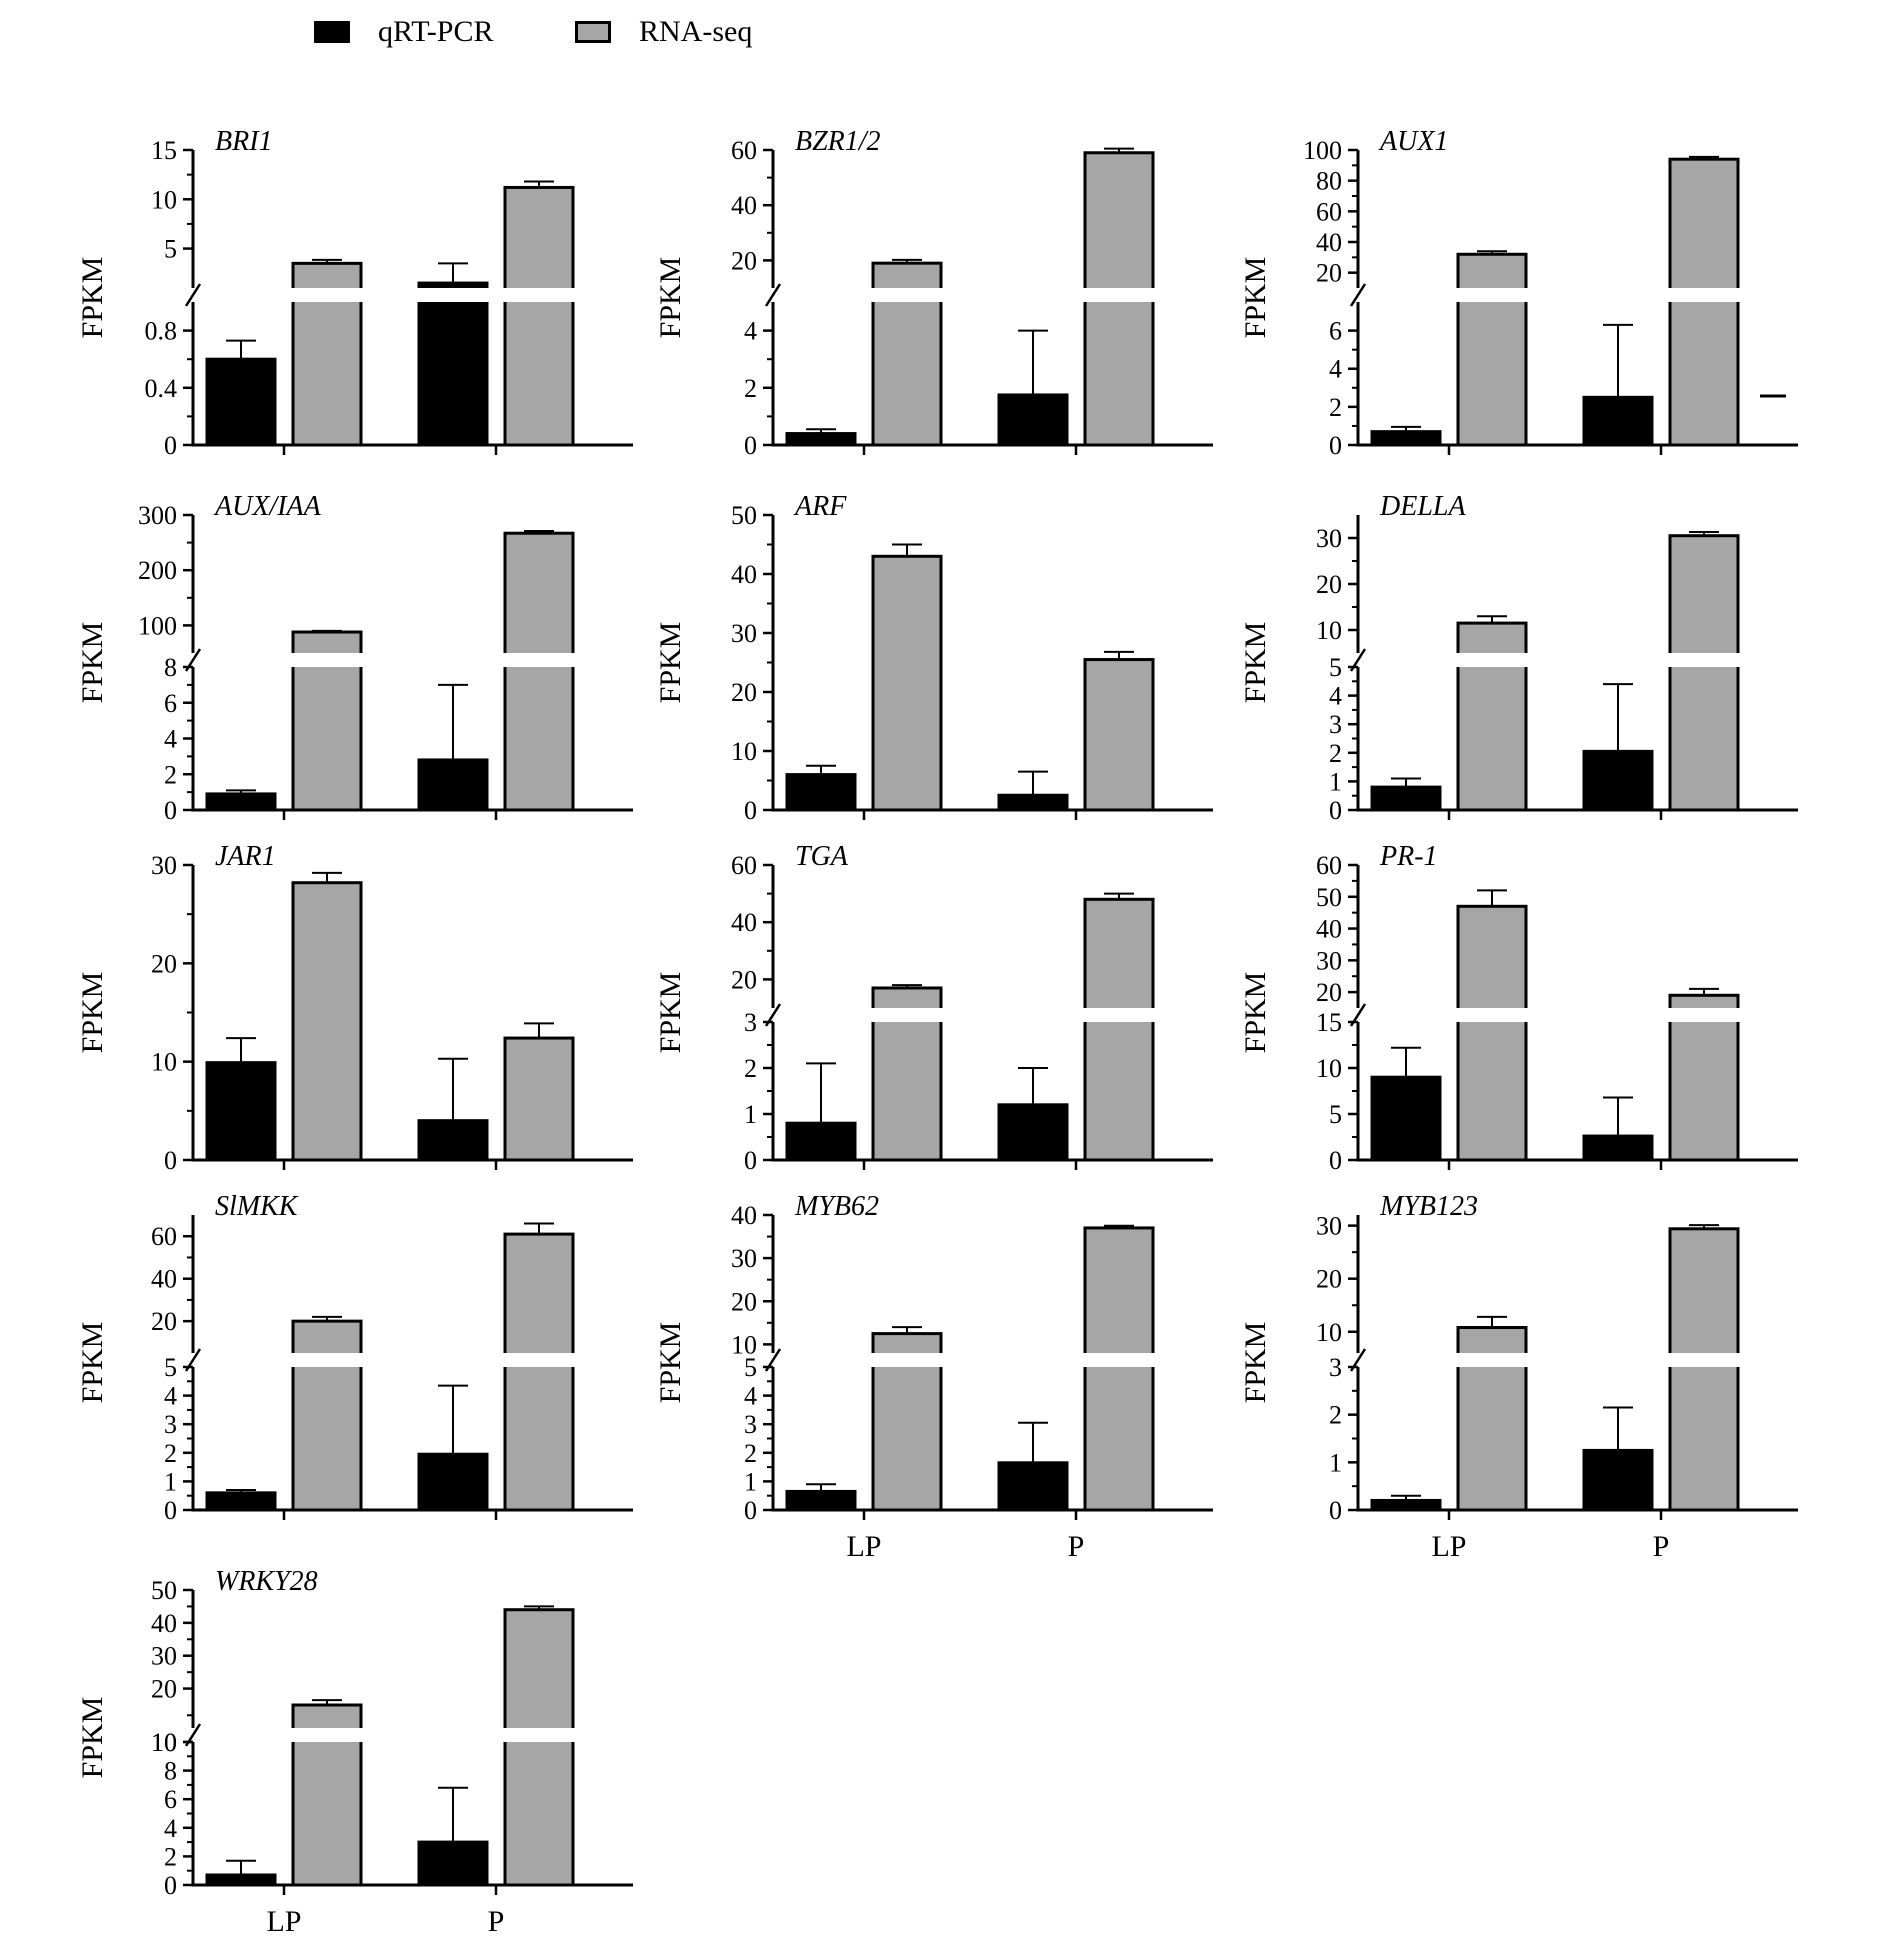  Describe the element at coordinates (933, 293) in the screenshot. I see `chart-panel-1: 0 2 4 20 40 60 FPKM BZR1/2` at that location.